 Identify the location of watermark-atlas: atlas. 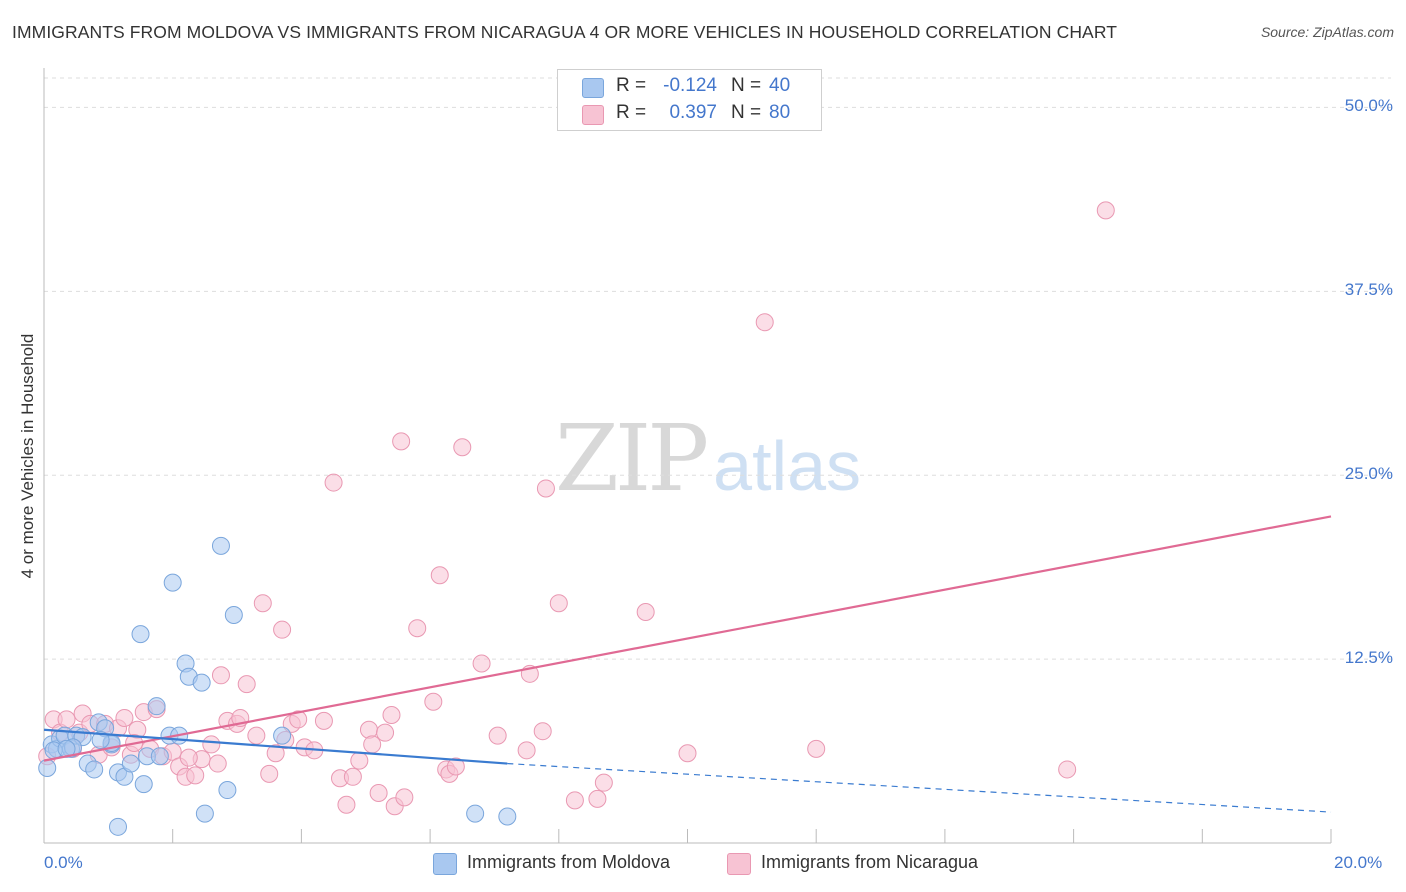
(787, 466).